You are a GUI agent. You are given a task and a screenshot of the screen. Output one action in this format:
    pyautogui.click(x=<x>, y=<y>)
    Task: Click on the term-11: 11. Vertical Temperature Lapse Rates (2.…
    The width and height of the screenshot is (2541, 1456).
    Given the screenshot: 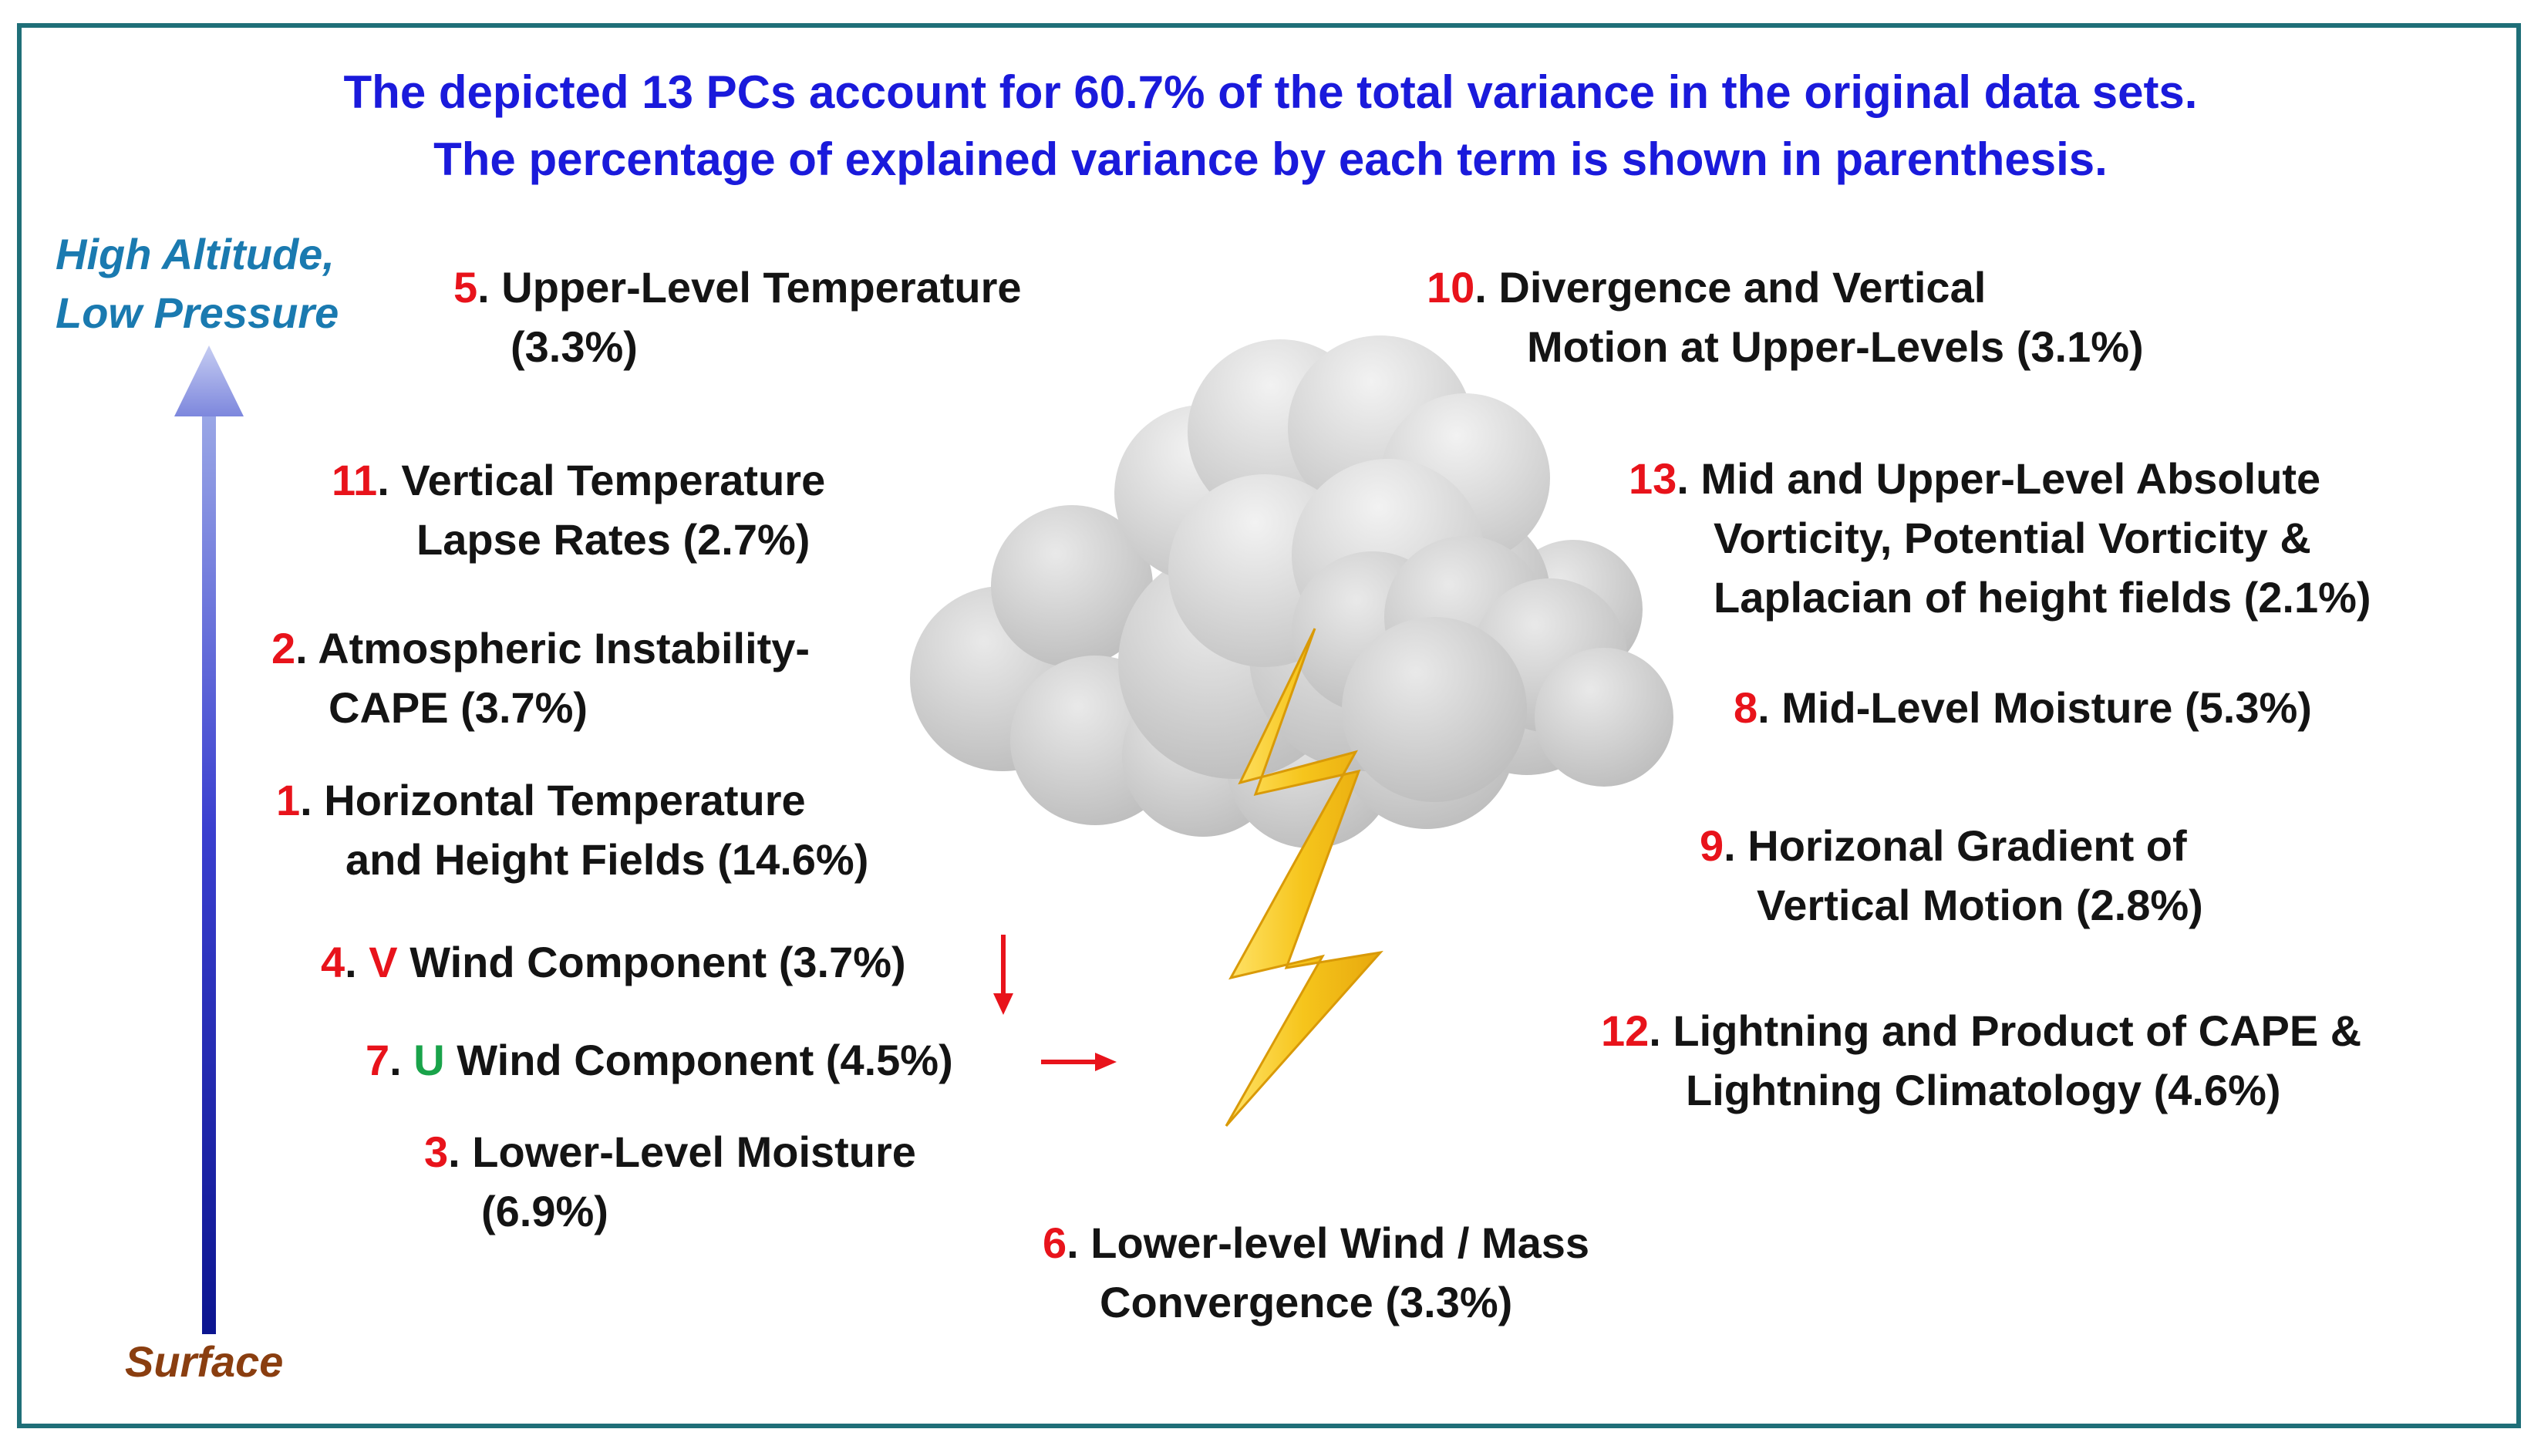 What is the action you would take?
    pyautogui.click(x=578, y=510)
    